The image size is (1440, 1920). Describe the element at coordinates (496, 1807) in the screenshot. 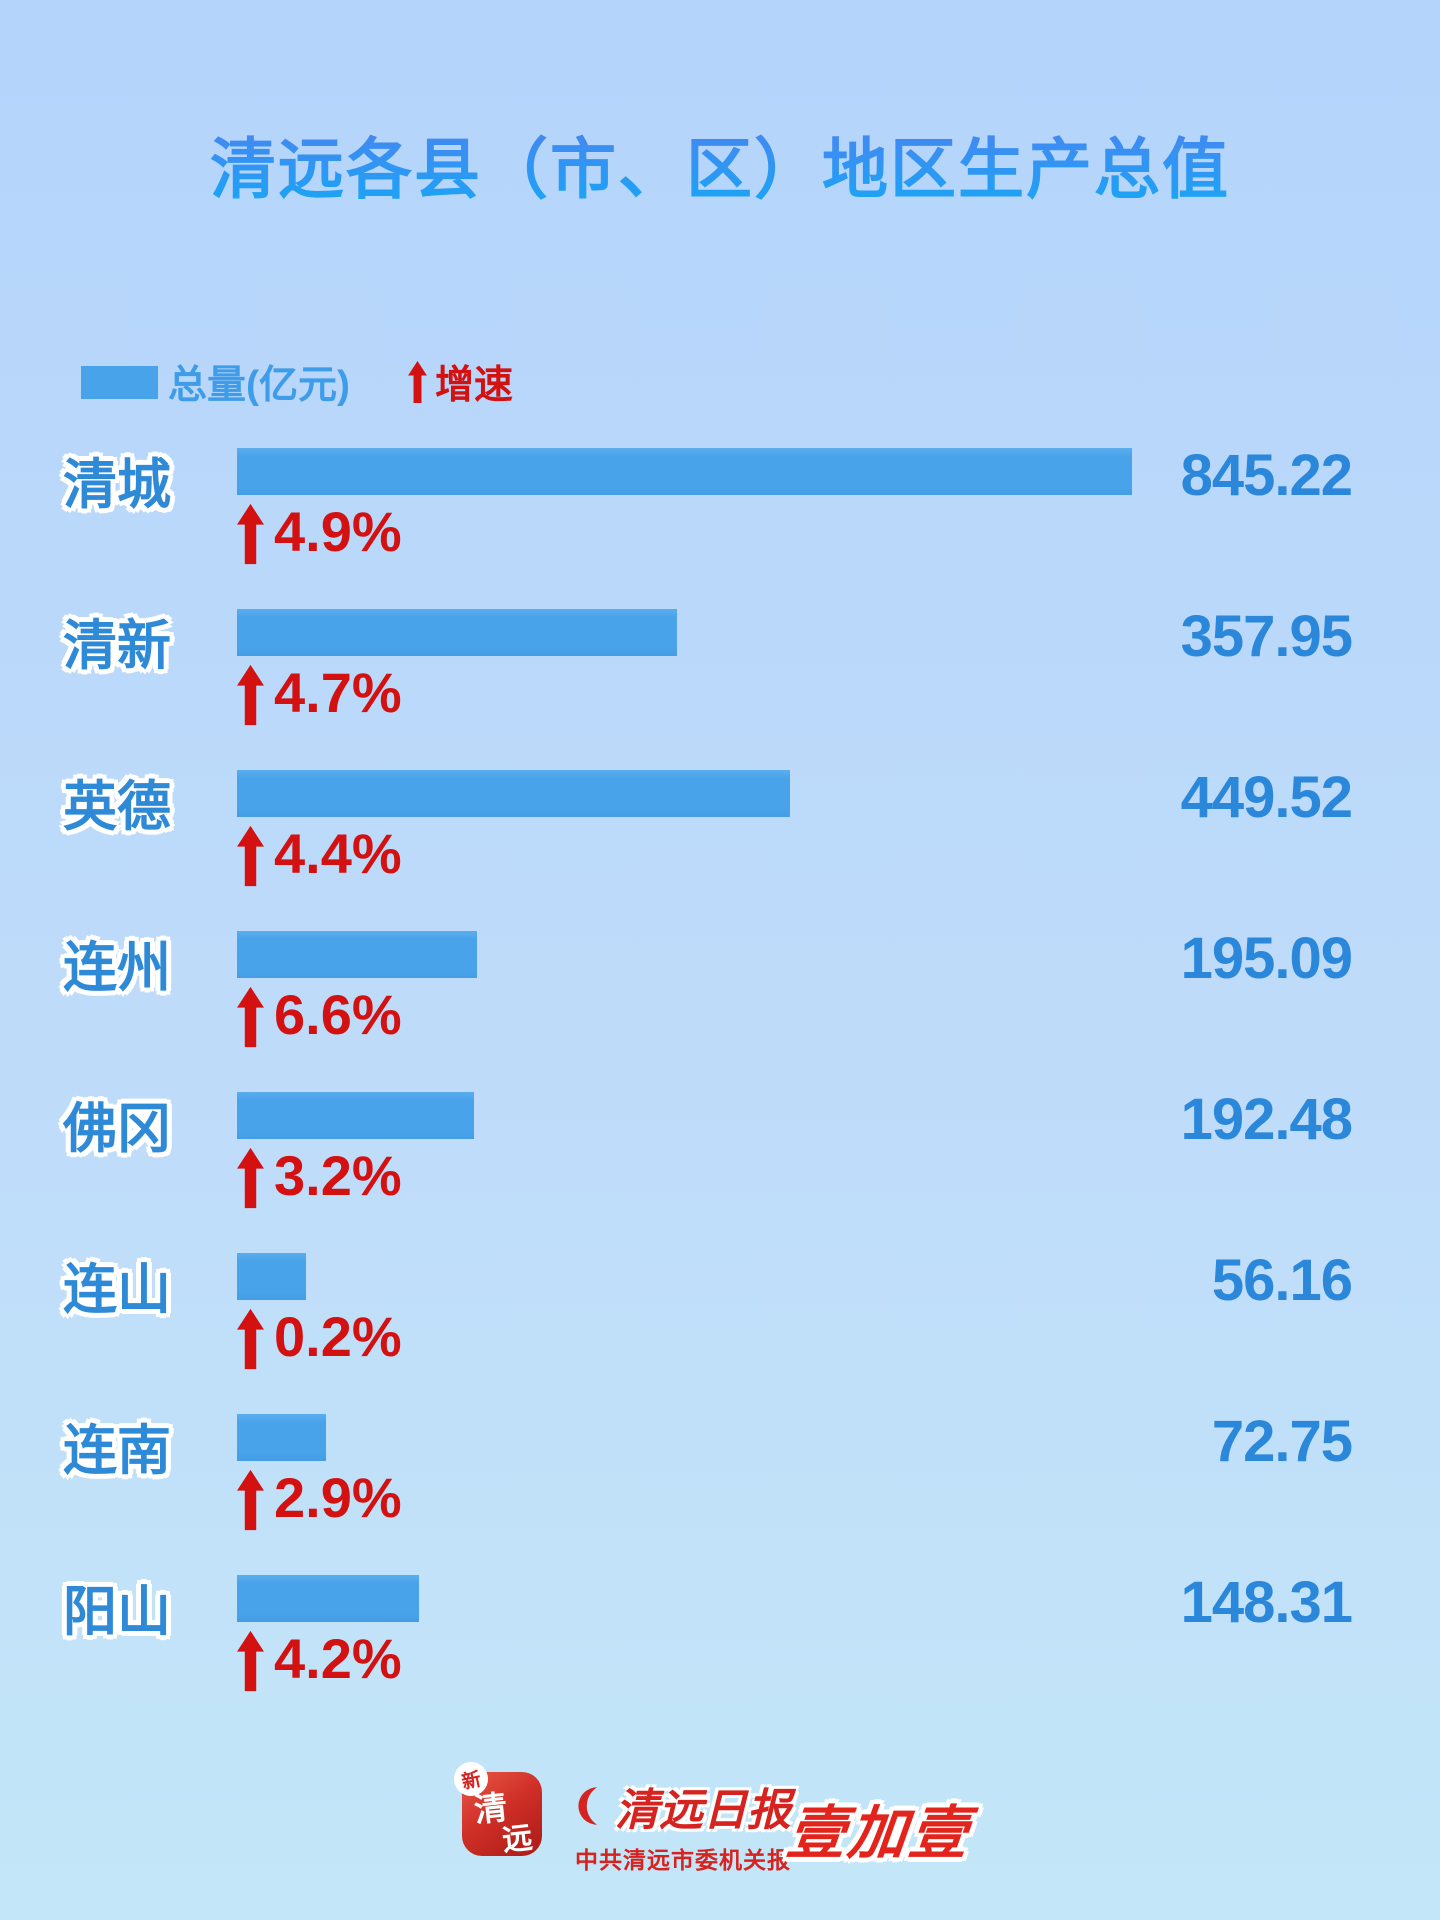

I see `xin-qingyuan-app-icon: 新 清 远` at that location.